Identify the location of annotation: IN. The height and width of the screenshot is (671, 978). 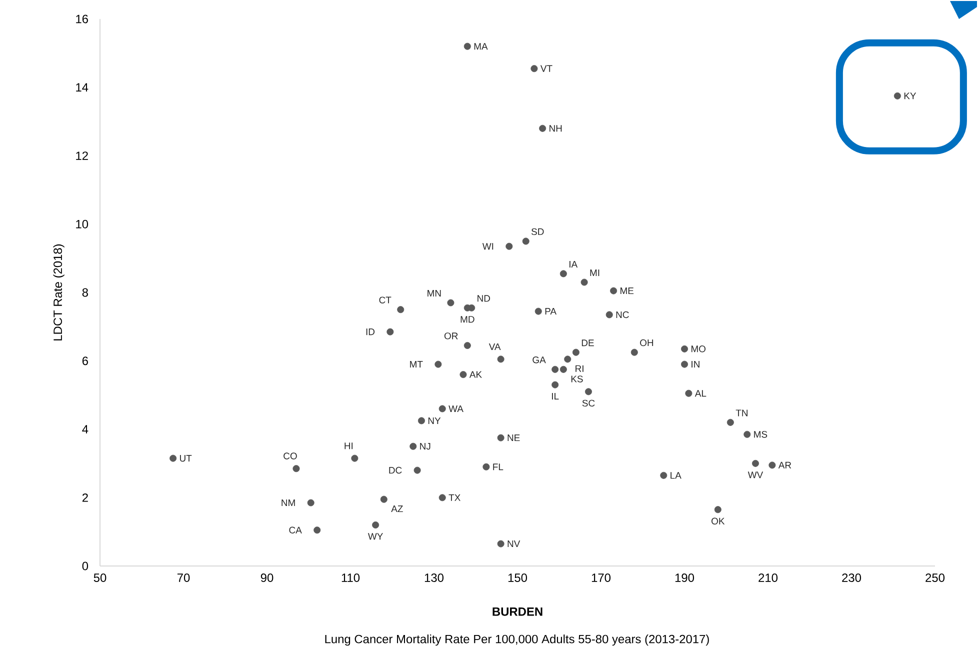
(696, 364).